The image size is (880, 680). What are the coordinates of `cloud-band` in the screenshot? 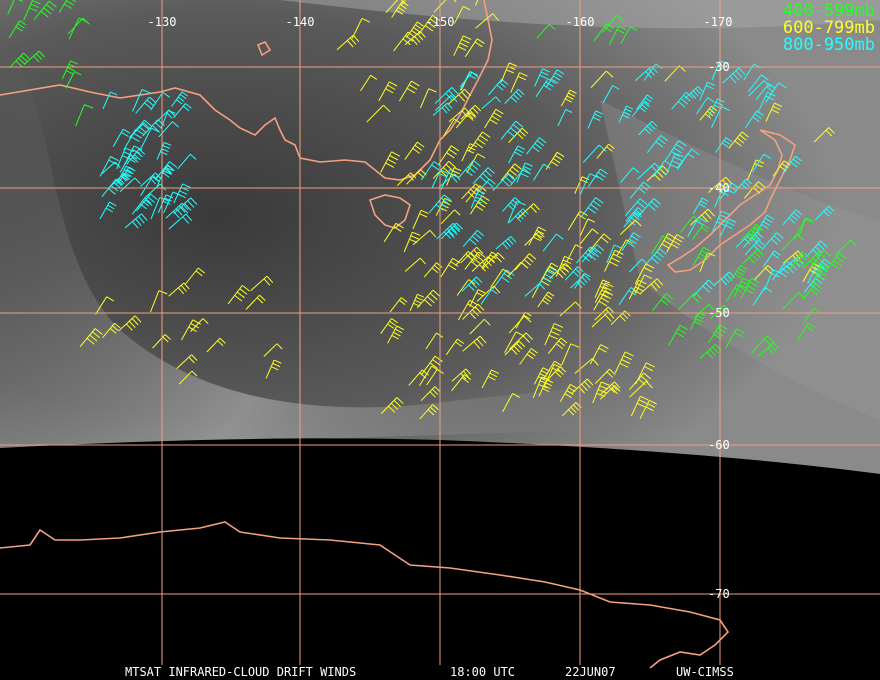 It's located at (740, 260).